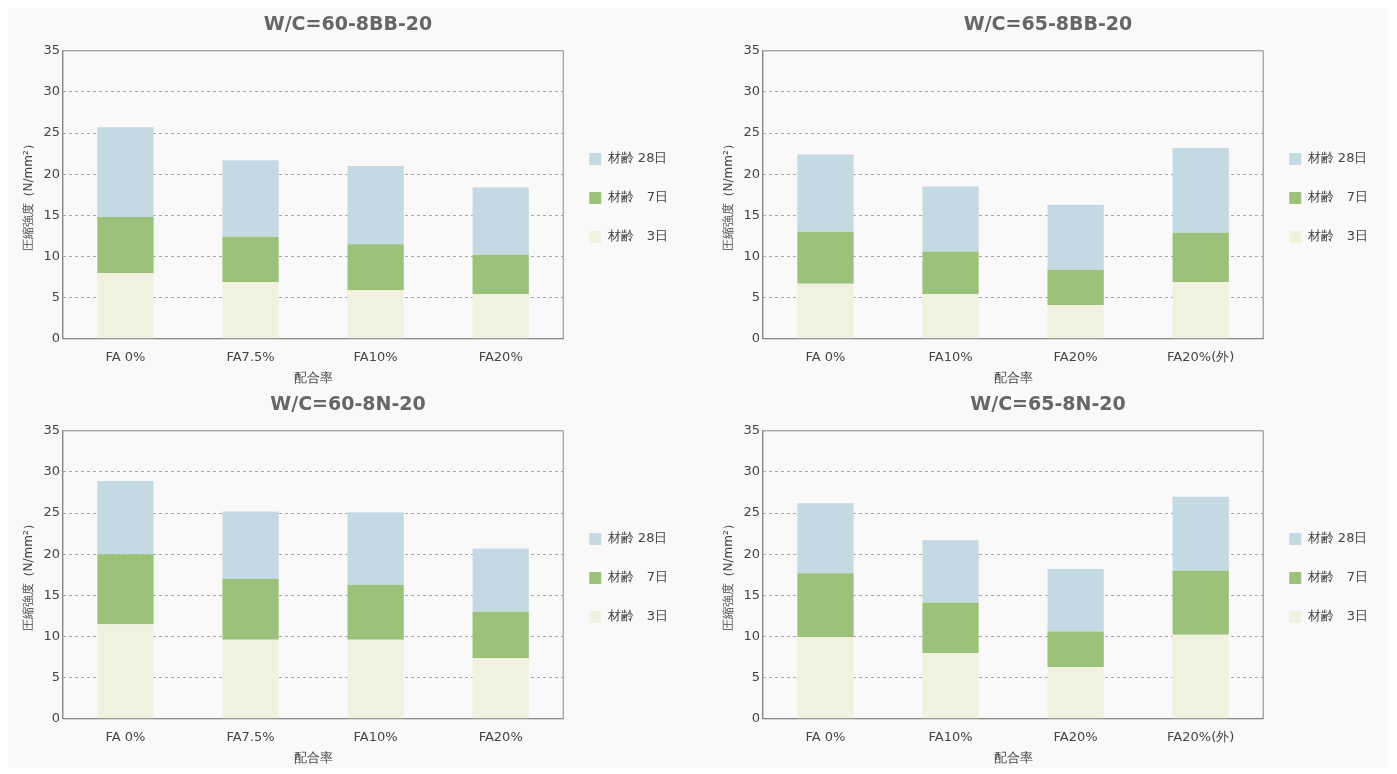  What do you see at coordinates (1201, 736) in the screenshot?
I see `x-tick-label: FA20%(外)` at bounding box center [1201, 736].